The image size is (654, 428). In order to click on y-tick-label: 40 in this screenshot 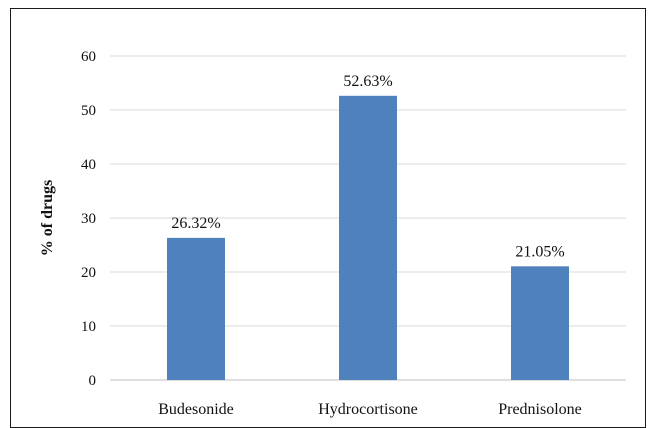, I will do `click(88, 165)`.